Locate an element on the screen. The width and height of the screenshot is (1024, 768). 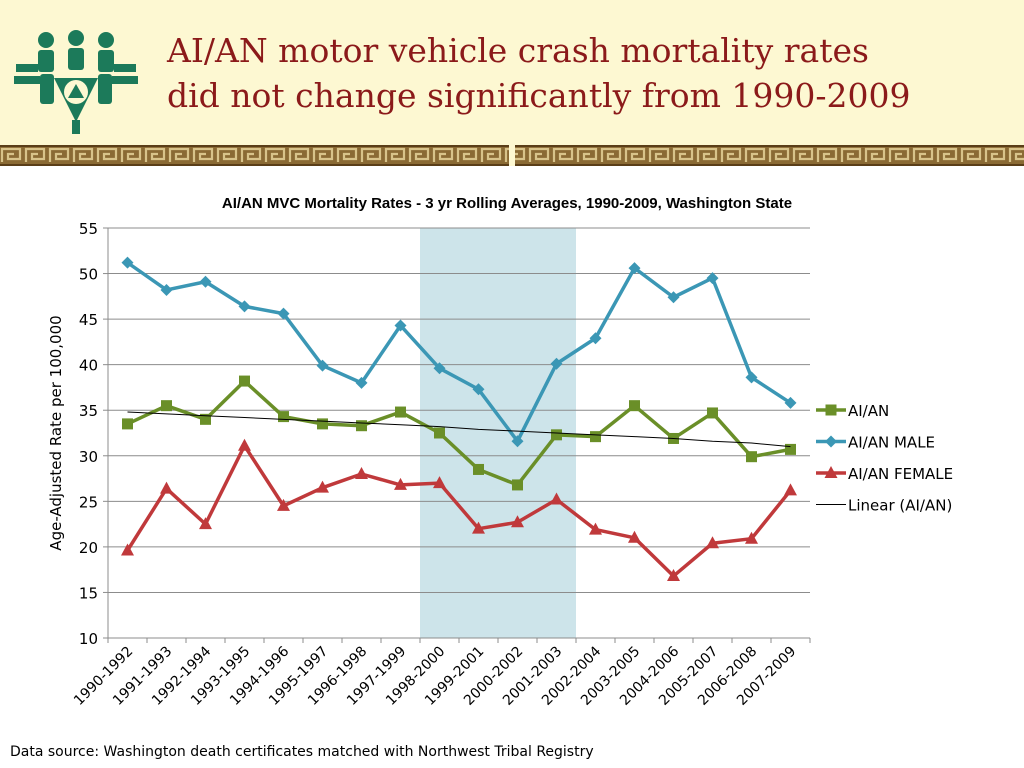
tribal-emblem-icon is located at coordinates (76, 82).